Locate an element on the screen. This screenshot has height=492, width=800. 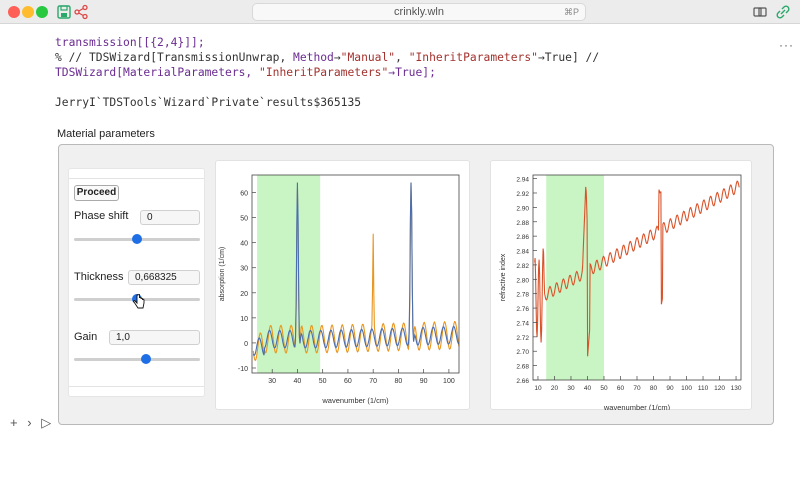
command-palette-shortcut: ⌘P is located at coordinates (571, 12).